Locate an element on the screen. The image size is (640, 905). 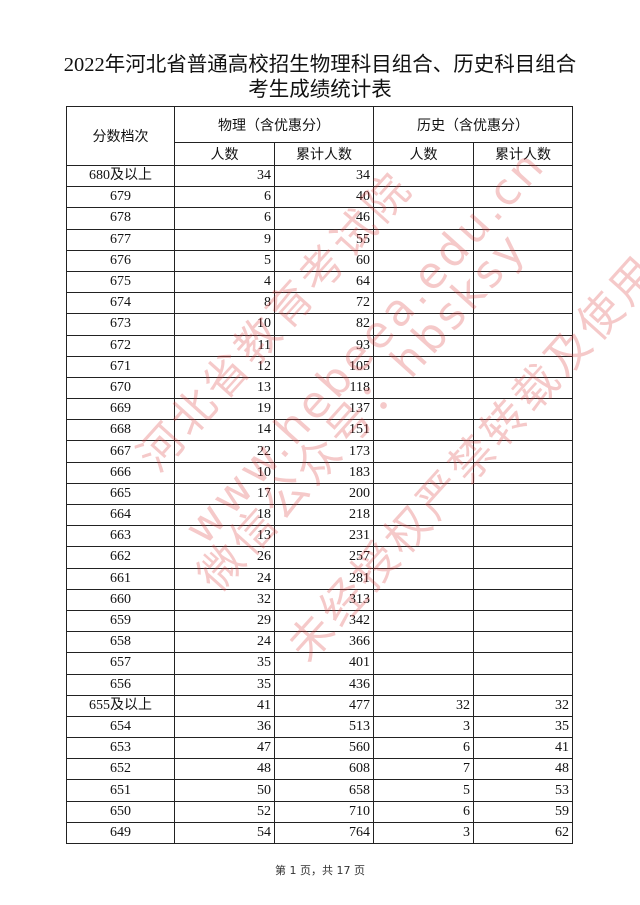
cell-physics-cumulative: 436 is located at coordinates (324, 684).